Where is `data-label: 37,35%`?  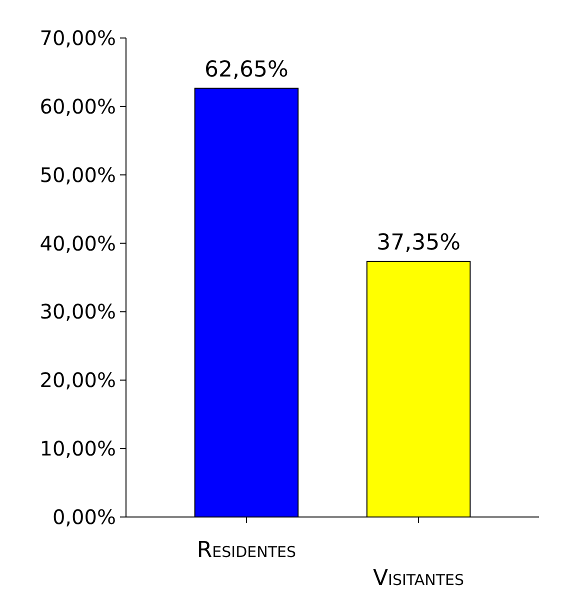
data-label: 37,35% is located at coordinates (418, 243).